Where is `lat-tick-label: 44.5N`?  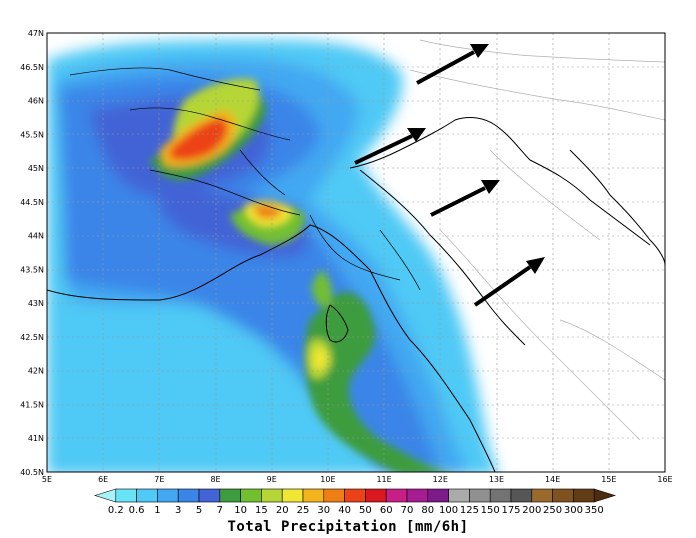
lat-tick-label: 44.5N is located at coordinates (32, 202).